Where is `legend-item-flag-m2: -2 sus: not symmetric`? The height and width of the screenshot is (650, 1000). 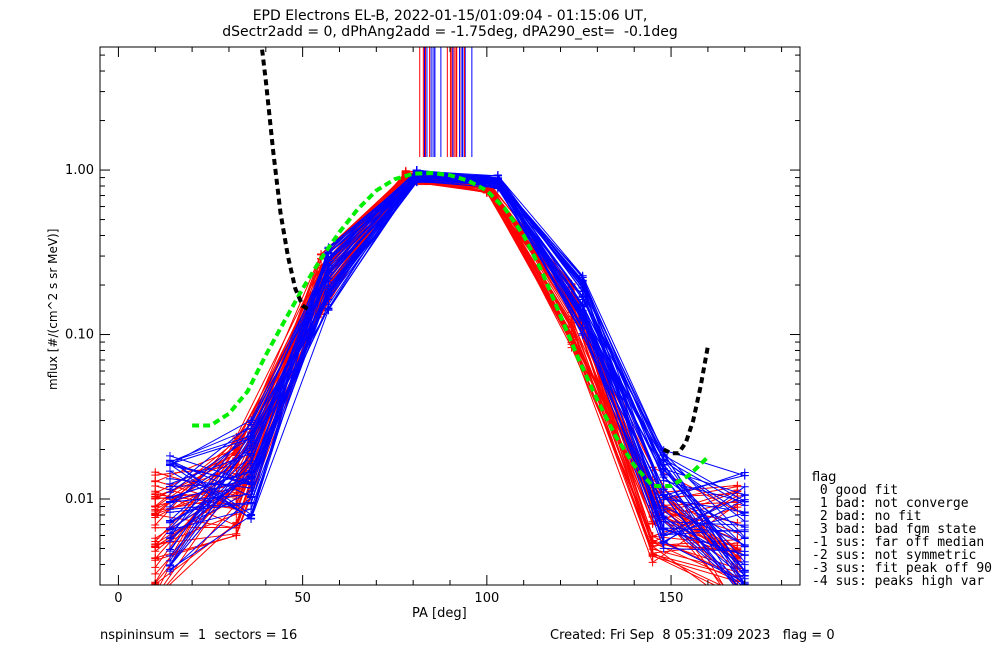 legend-item-flag-m2: -2 sus: not symmetric is located at coordinates (894, 555).